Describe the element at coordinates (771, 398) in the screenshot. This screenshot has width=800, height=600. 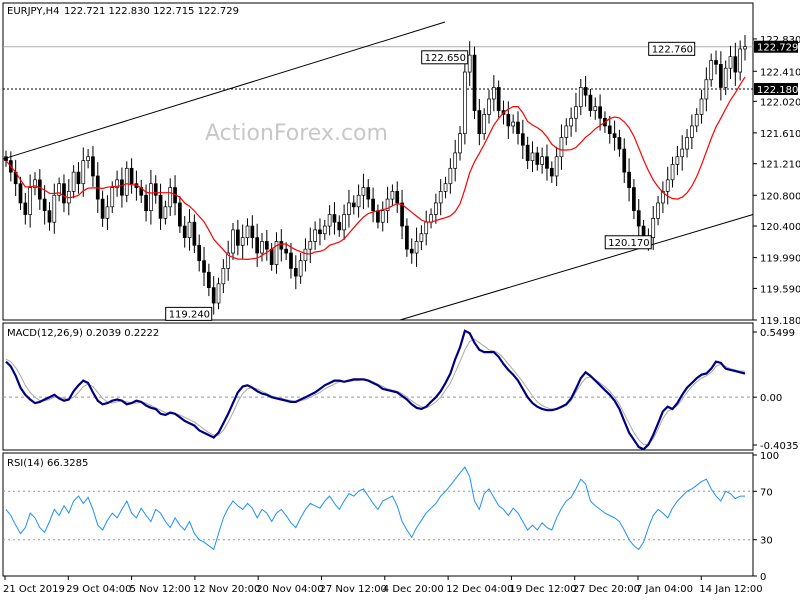
I see `macd-y-tick-label: 0.00` at that location.